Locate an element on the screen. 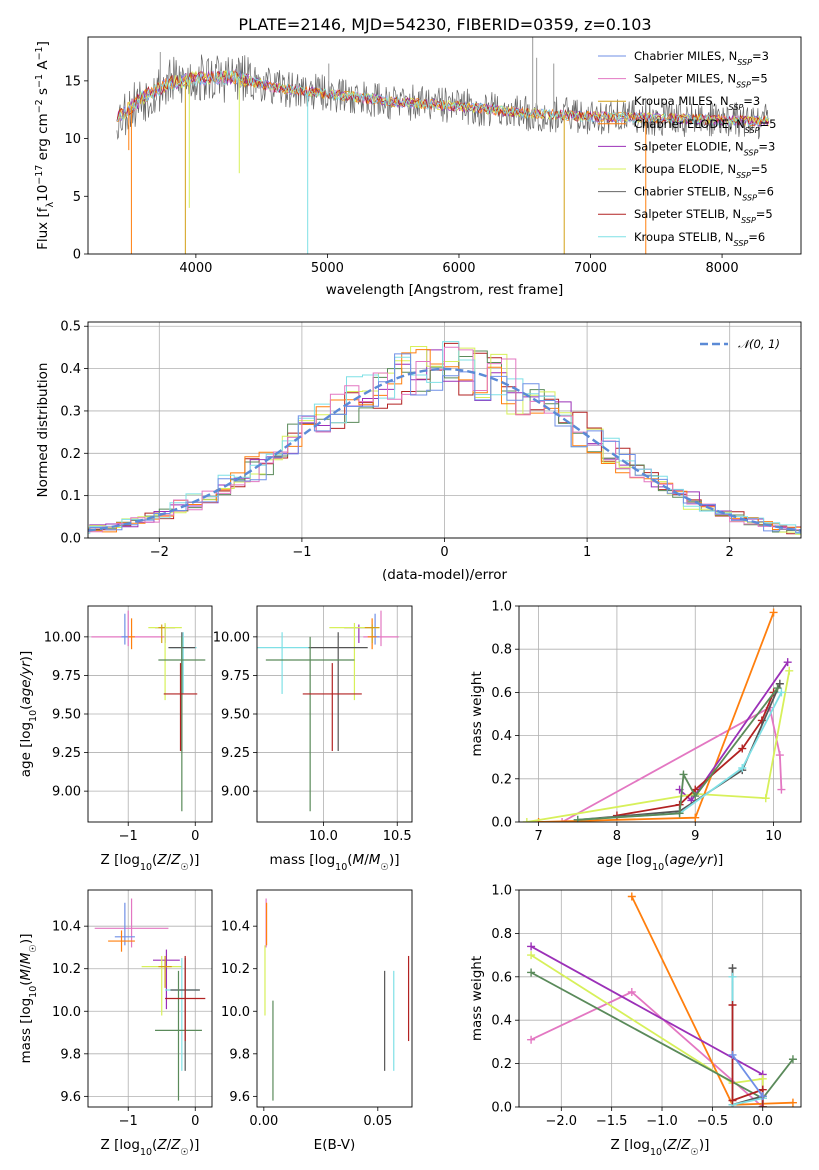 The height and width of the screenshot is (1170, 819). weight_vs_Z-xlabel: Z [log10(Z/Z☉)] is located at coordinates (660, 1147).